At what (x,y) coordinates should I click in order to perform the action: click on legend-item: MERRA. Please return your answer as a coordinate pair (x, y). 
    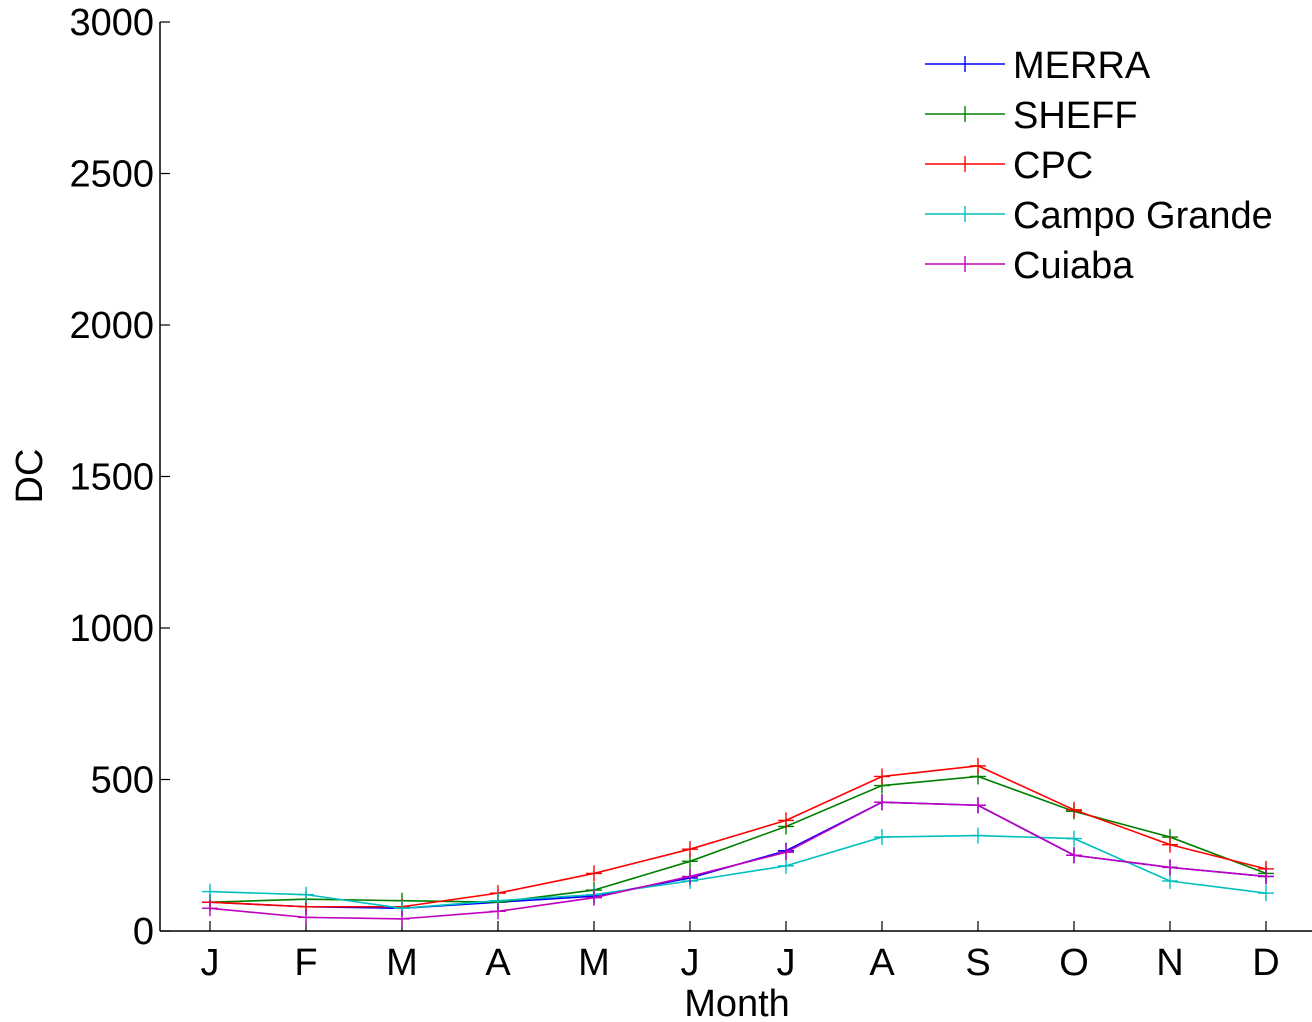
    Looking at the image, I should click on (1038, 66).